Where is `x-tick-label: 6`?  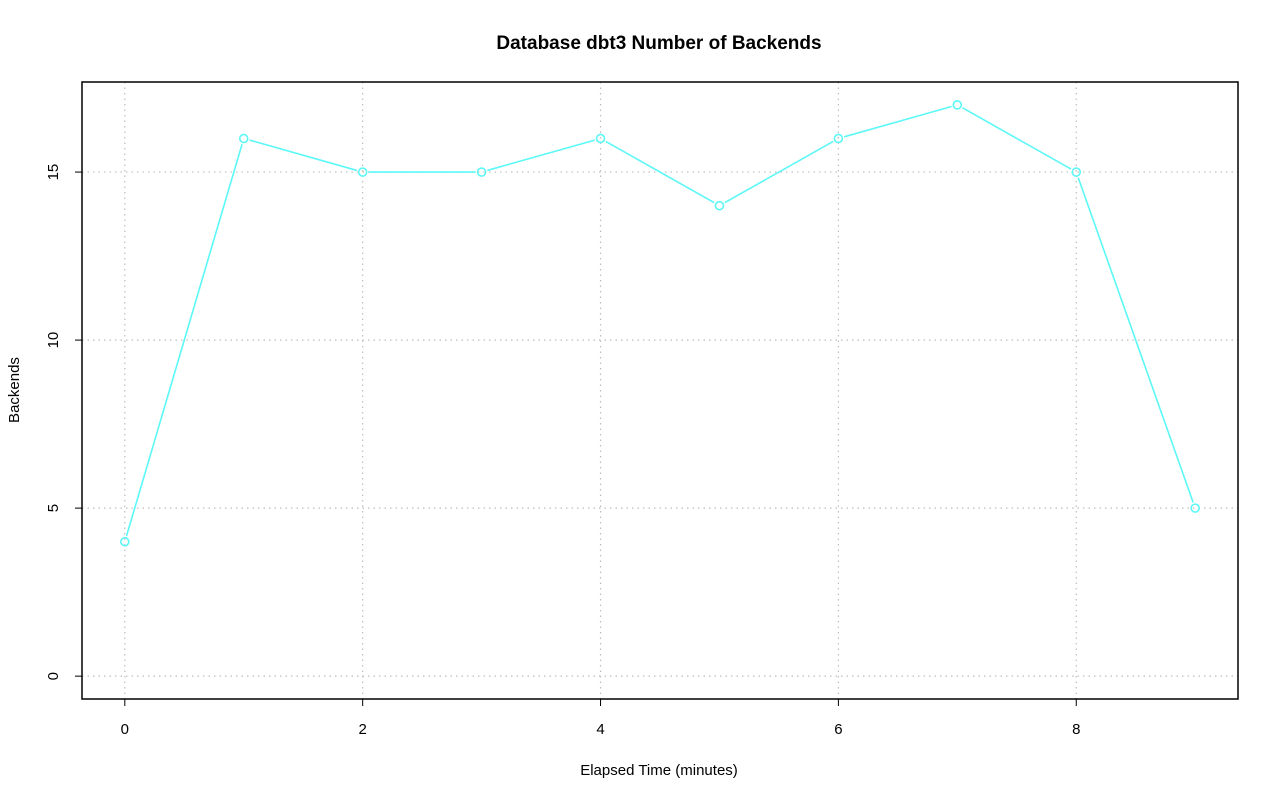 x-tick-label: 6 is located at coordinates (838, 729).